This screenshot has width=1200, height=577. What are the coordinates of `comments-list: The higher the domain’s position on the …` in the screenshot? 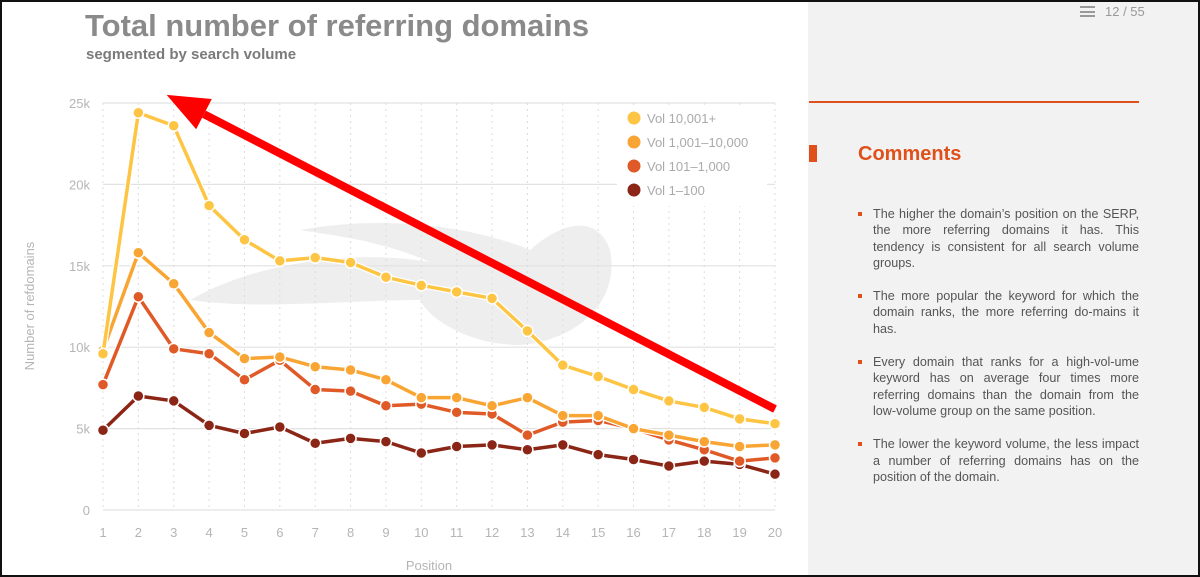 It's located at (998, 354).